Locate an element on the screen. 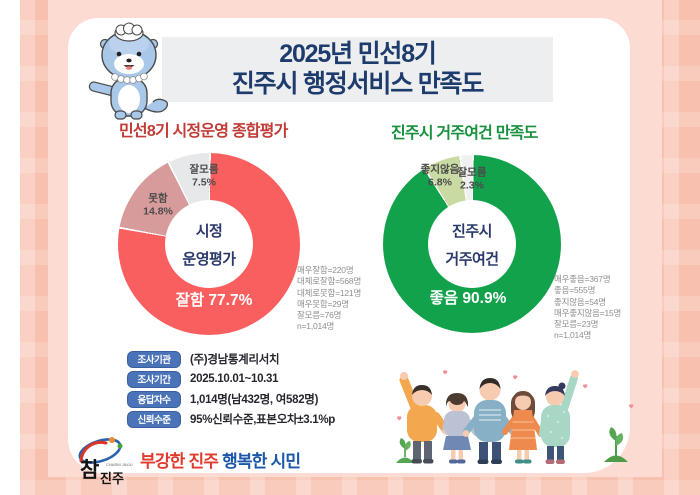 This screenshot has width=700, height=495. info-value: 2025.10.01~10.31 is located at coordinates (234, 379).